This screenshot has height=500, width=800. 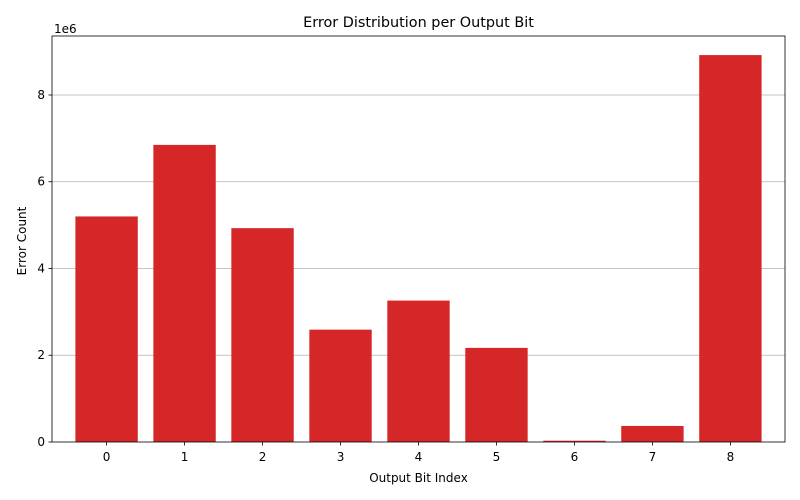 I want to click on x-axis-title: Output Bit Index, so click(x=418, y=478).